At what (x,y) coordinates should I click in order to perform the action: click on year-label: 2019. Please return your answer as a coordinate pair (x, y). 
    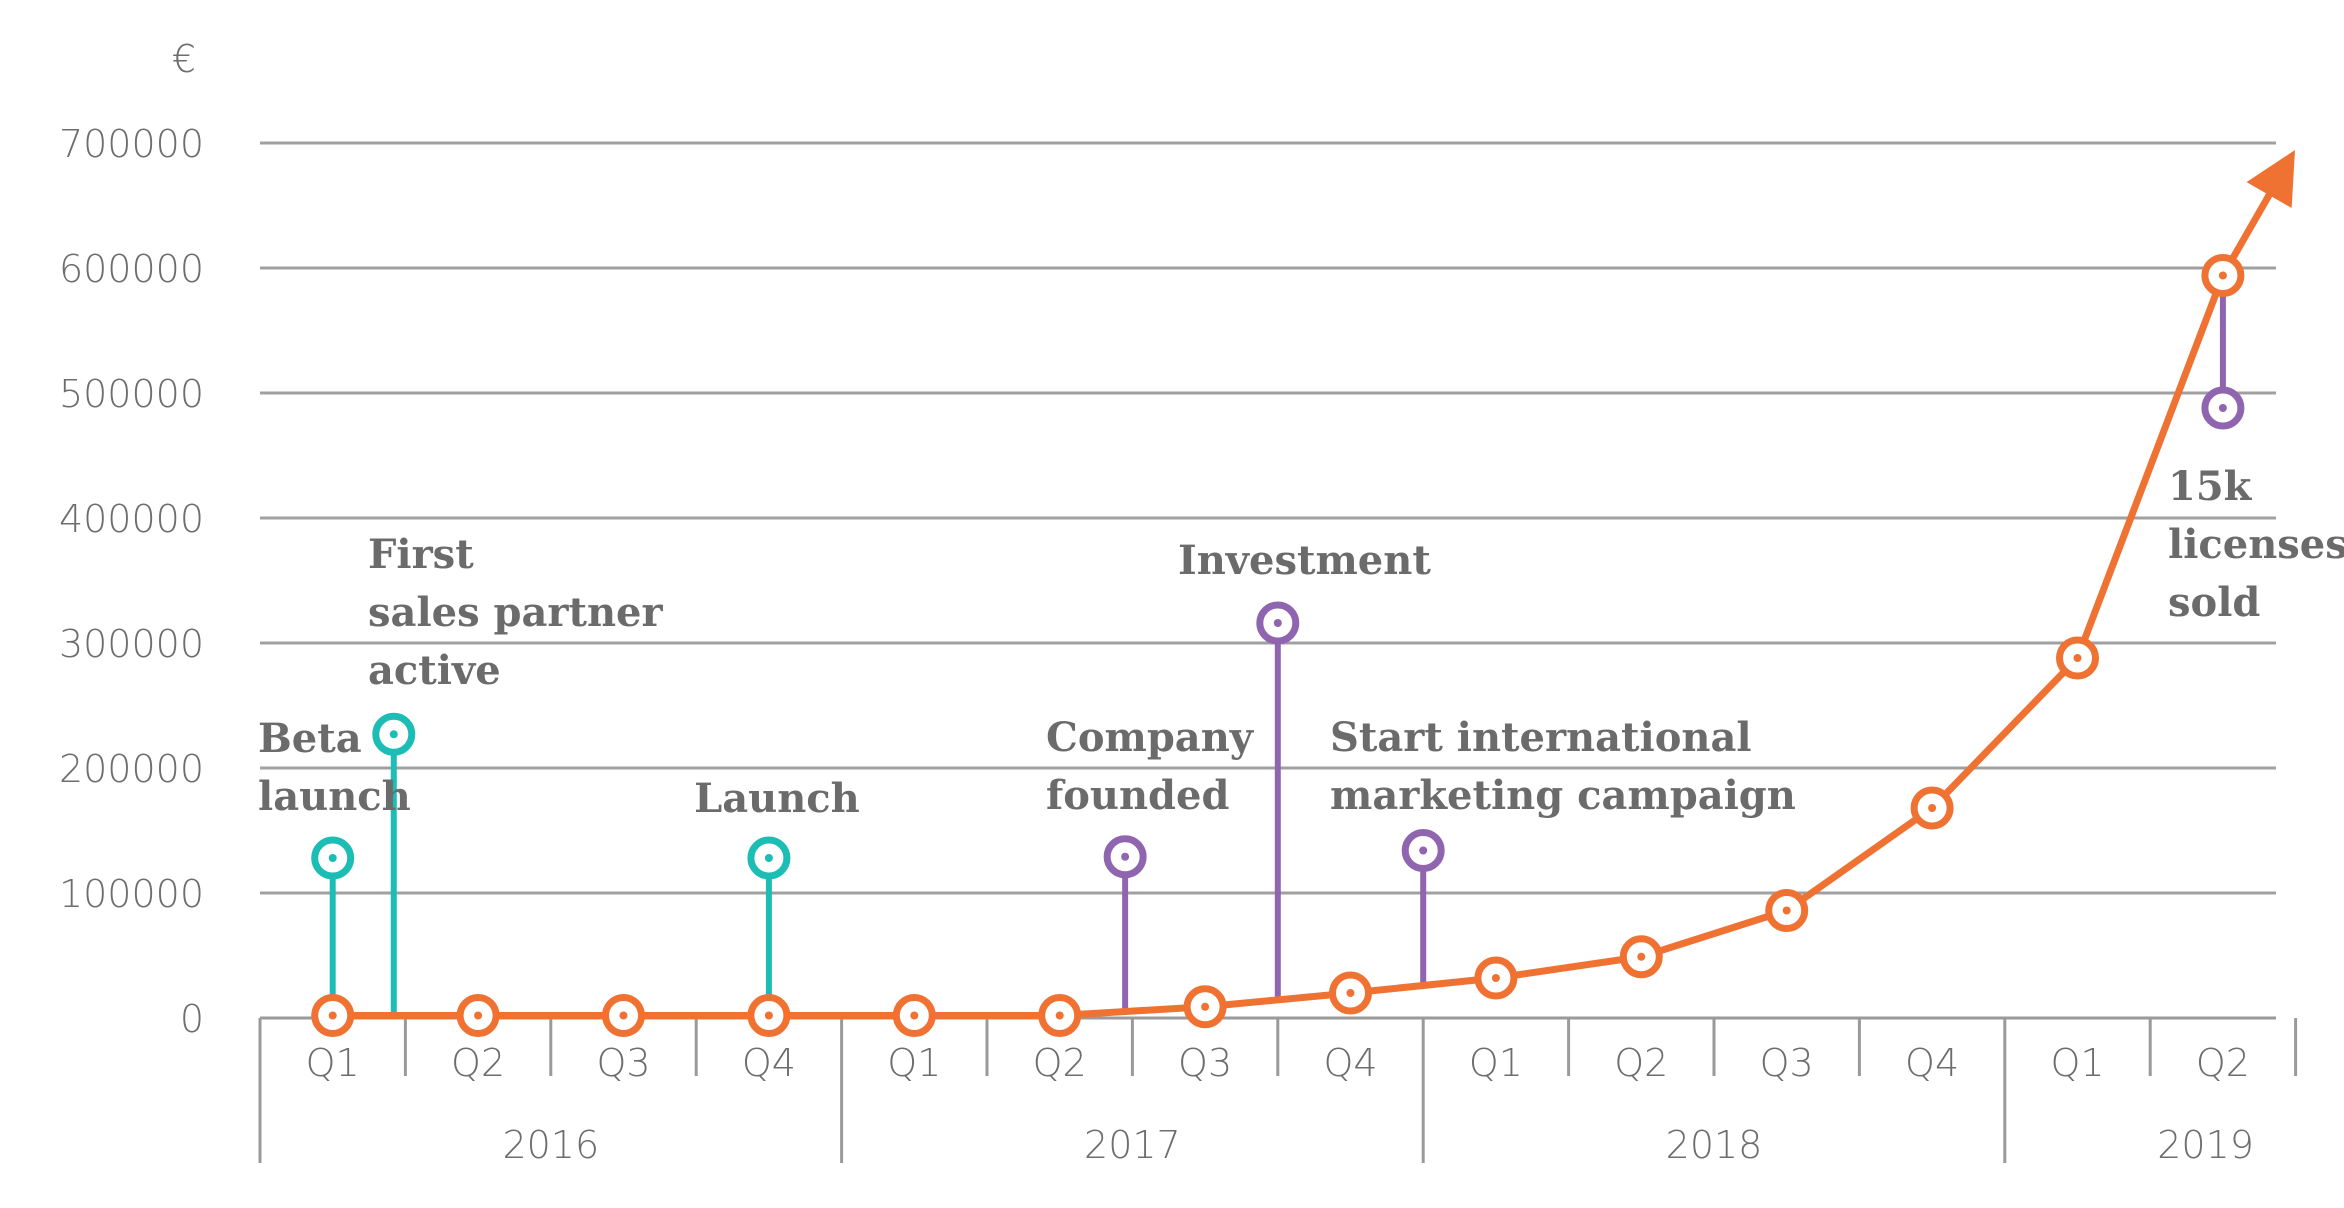
    Looking at the image, I should click on (2205, 1145).